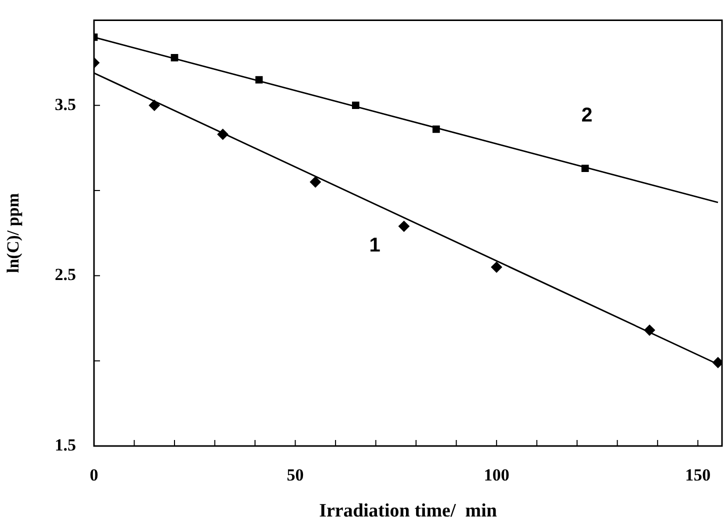 The height and width of the screenshot is (527, 728). What do you see at coordinates (13, 233) in the screenshot?
I see `y-axis-title: ln(C)/ ppm` at bounding box center [13, 233].